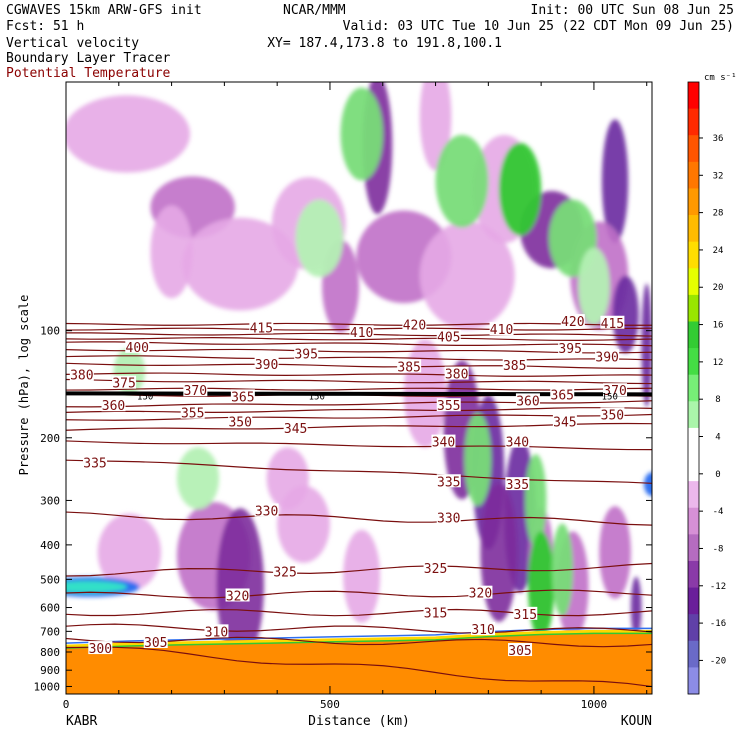 This screenshot has width=740, height=744. What do you see at coordinates (718, 139) in the screenshot?
I see `colorbar-label: 36` at bounding box center [718, 139].